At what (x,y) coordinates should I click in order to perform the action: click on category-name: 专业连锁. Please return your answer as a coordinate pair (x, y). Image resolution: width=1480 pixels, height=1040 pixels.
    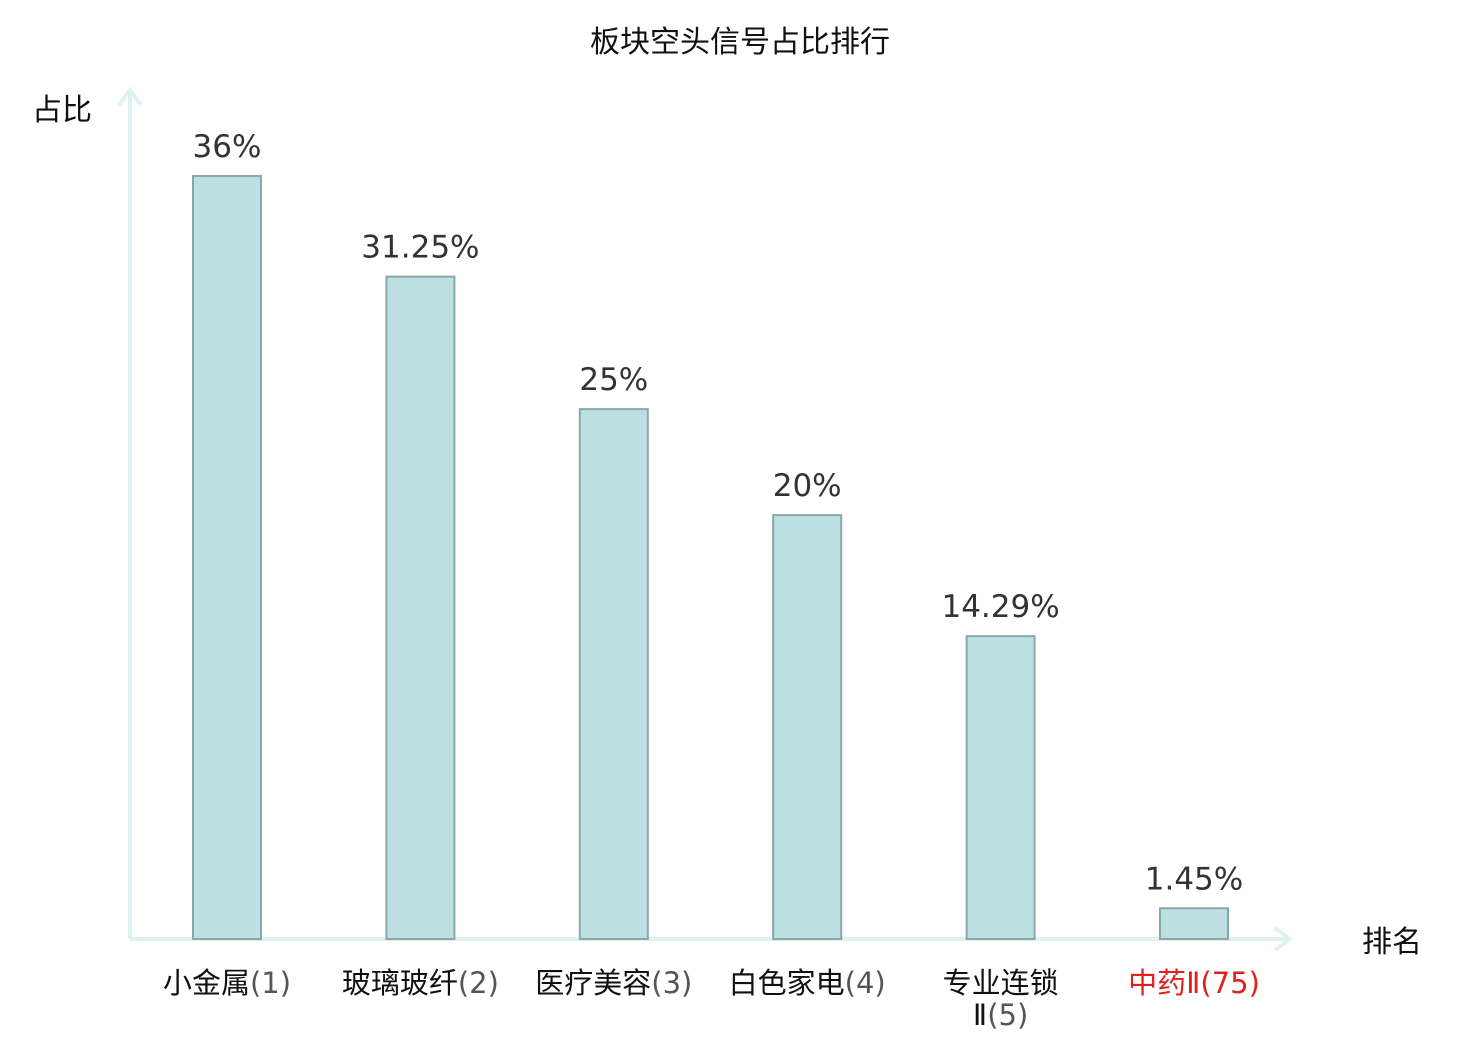
    Looking at the image, I should click on (1001, 983).